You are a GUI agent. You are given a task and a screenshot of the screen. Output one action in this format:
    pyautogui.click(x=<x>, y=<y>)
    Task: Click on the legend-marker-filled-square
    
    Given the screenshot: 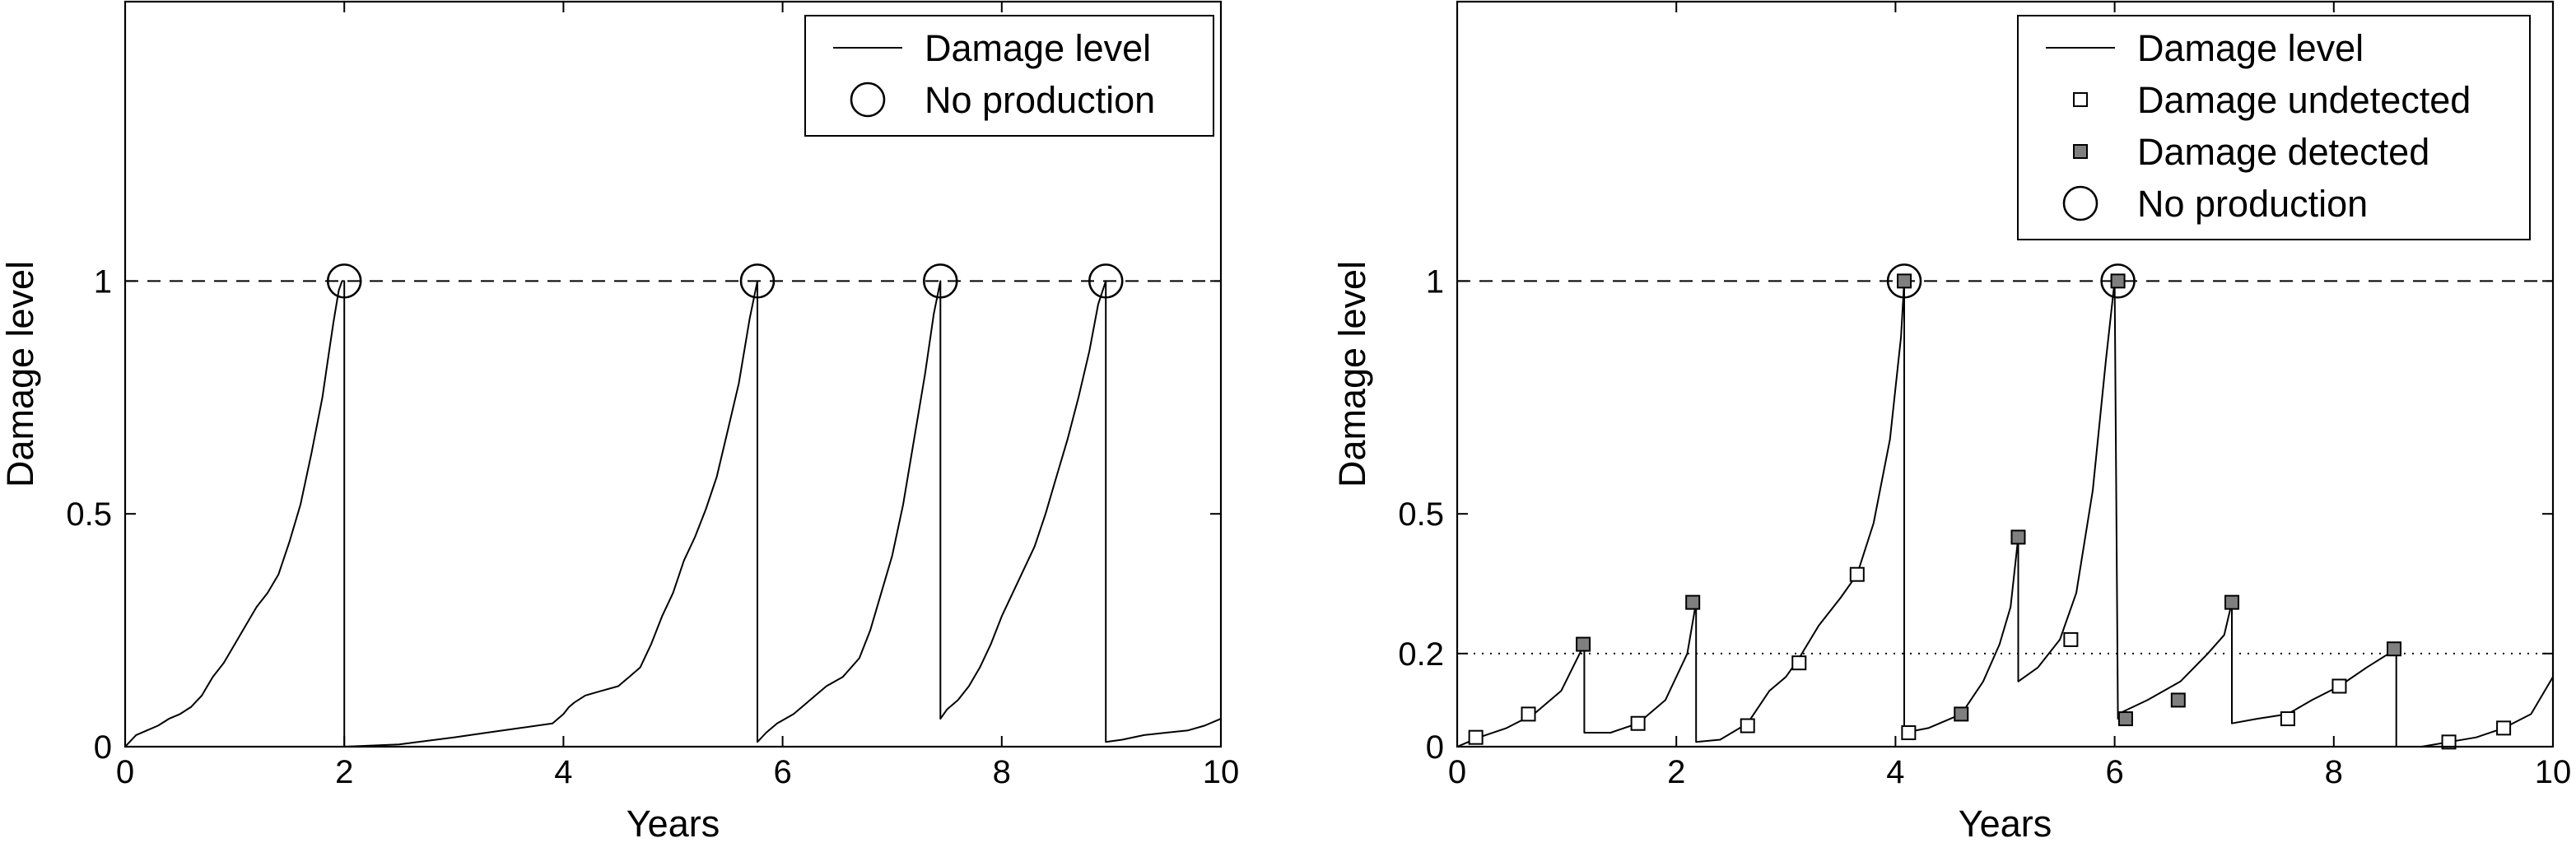 What is the action you would take?
    pyautogui.click(x=2080, y=151)
    